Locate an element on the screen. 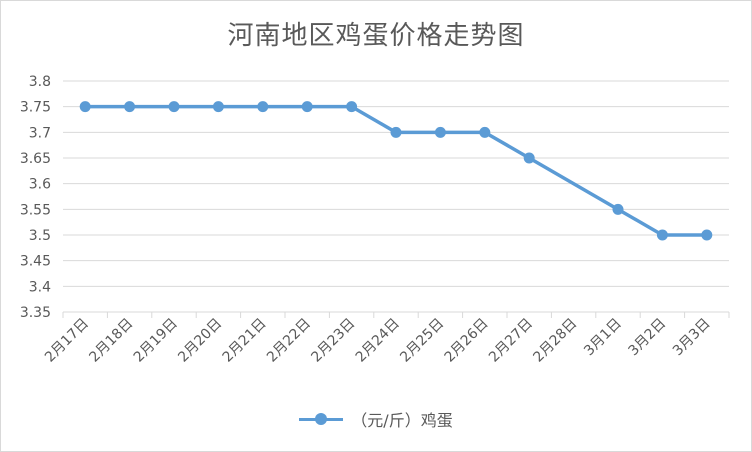 This screenshot has width=752, height=452. legend: （元/斤）鸡蛋 is located at coordinates (376, 419).